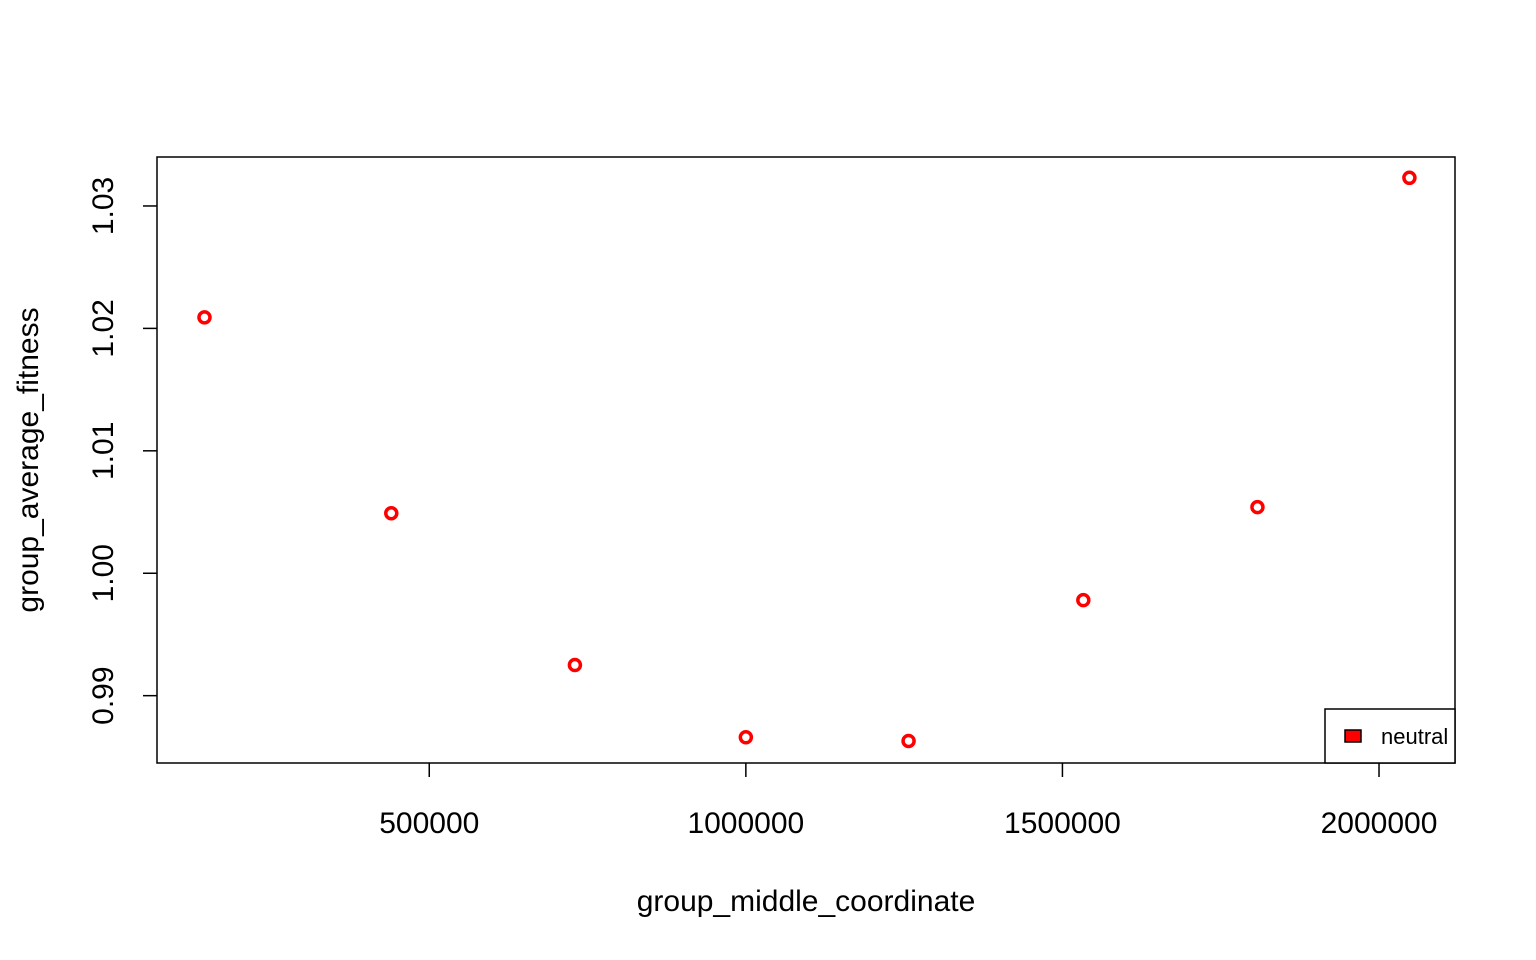 The width and height of the screenshot is (1536, 960). What do you see at coordinates (745, 823) in the screenshot?
I see `x-tick-label: 1000000` at bounding box center [745, 823].